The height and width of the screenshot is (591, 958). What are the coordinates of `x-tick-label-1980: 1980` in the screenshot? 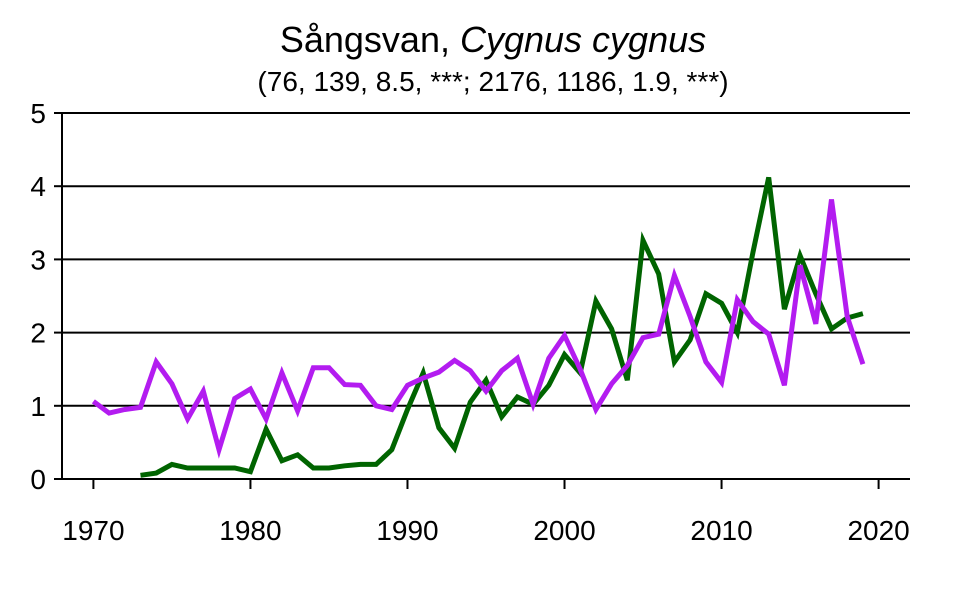 It's located at (250, 530).